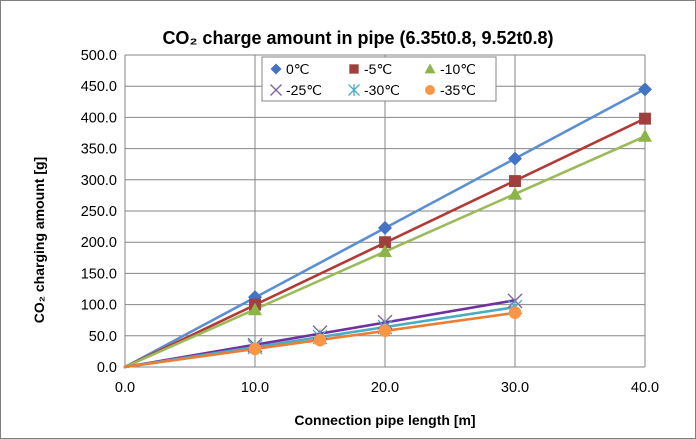 This screenshot has width=696, height=439. Describe the element at coordinates (298, 69) in the screenshot. I see `legend-label: 0℃` at that location.